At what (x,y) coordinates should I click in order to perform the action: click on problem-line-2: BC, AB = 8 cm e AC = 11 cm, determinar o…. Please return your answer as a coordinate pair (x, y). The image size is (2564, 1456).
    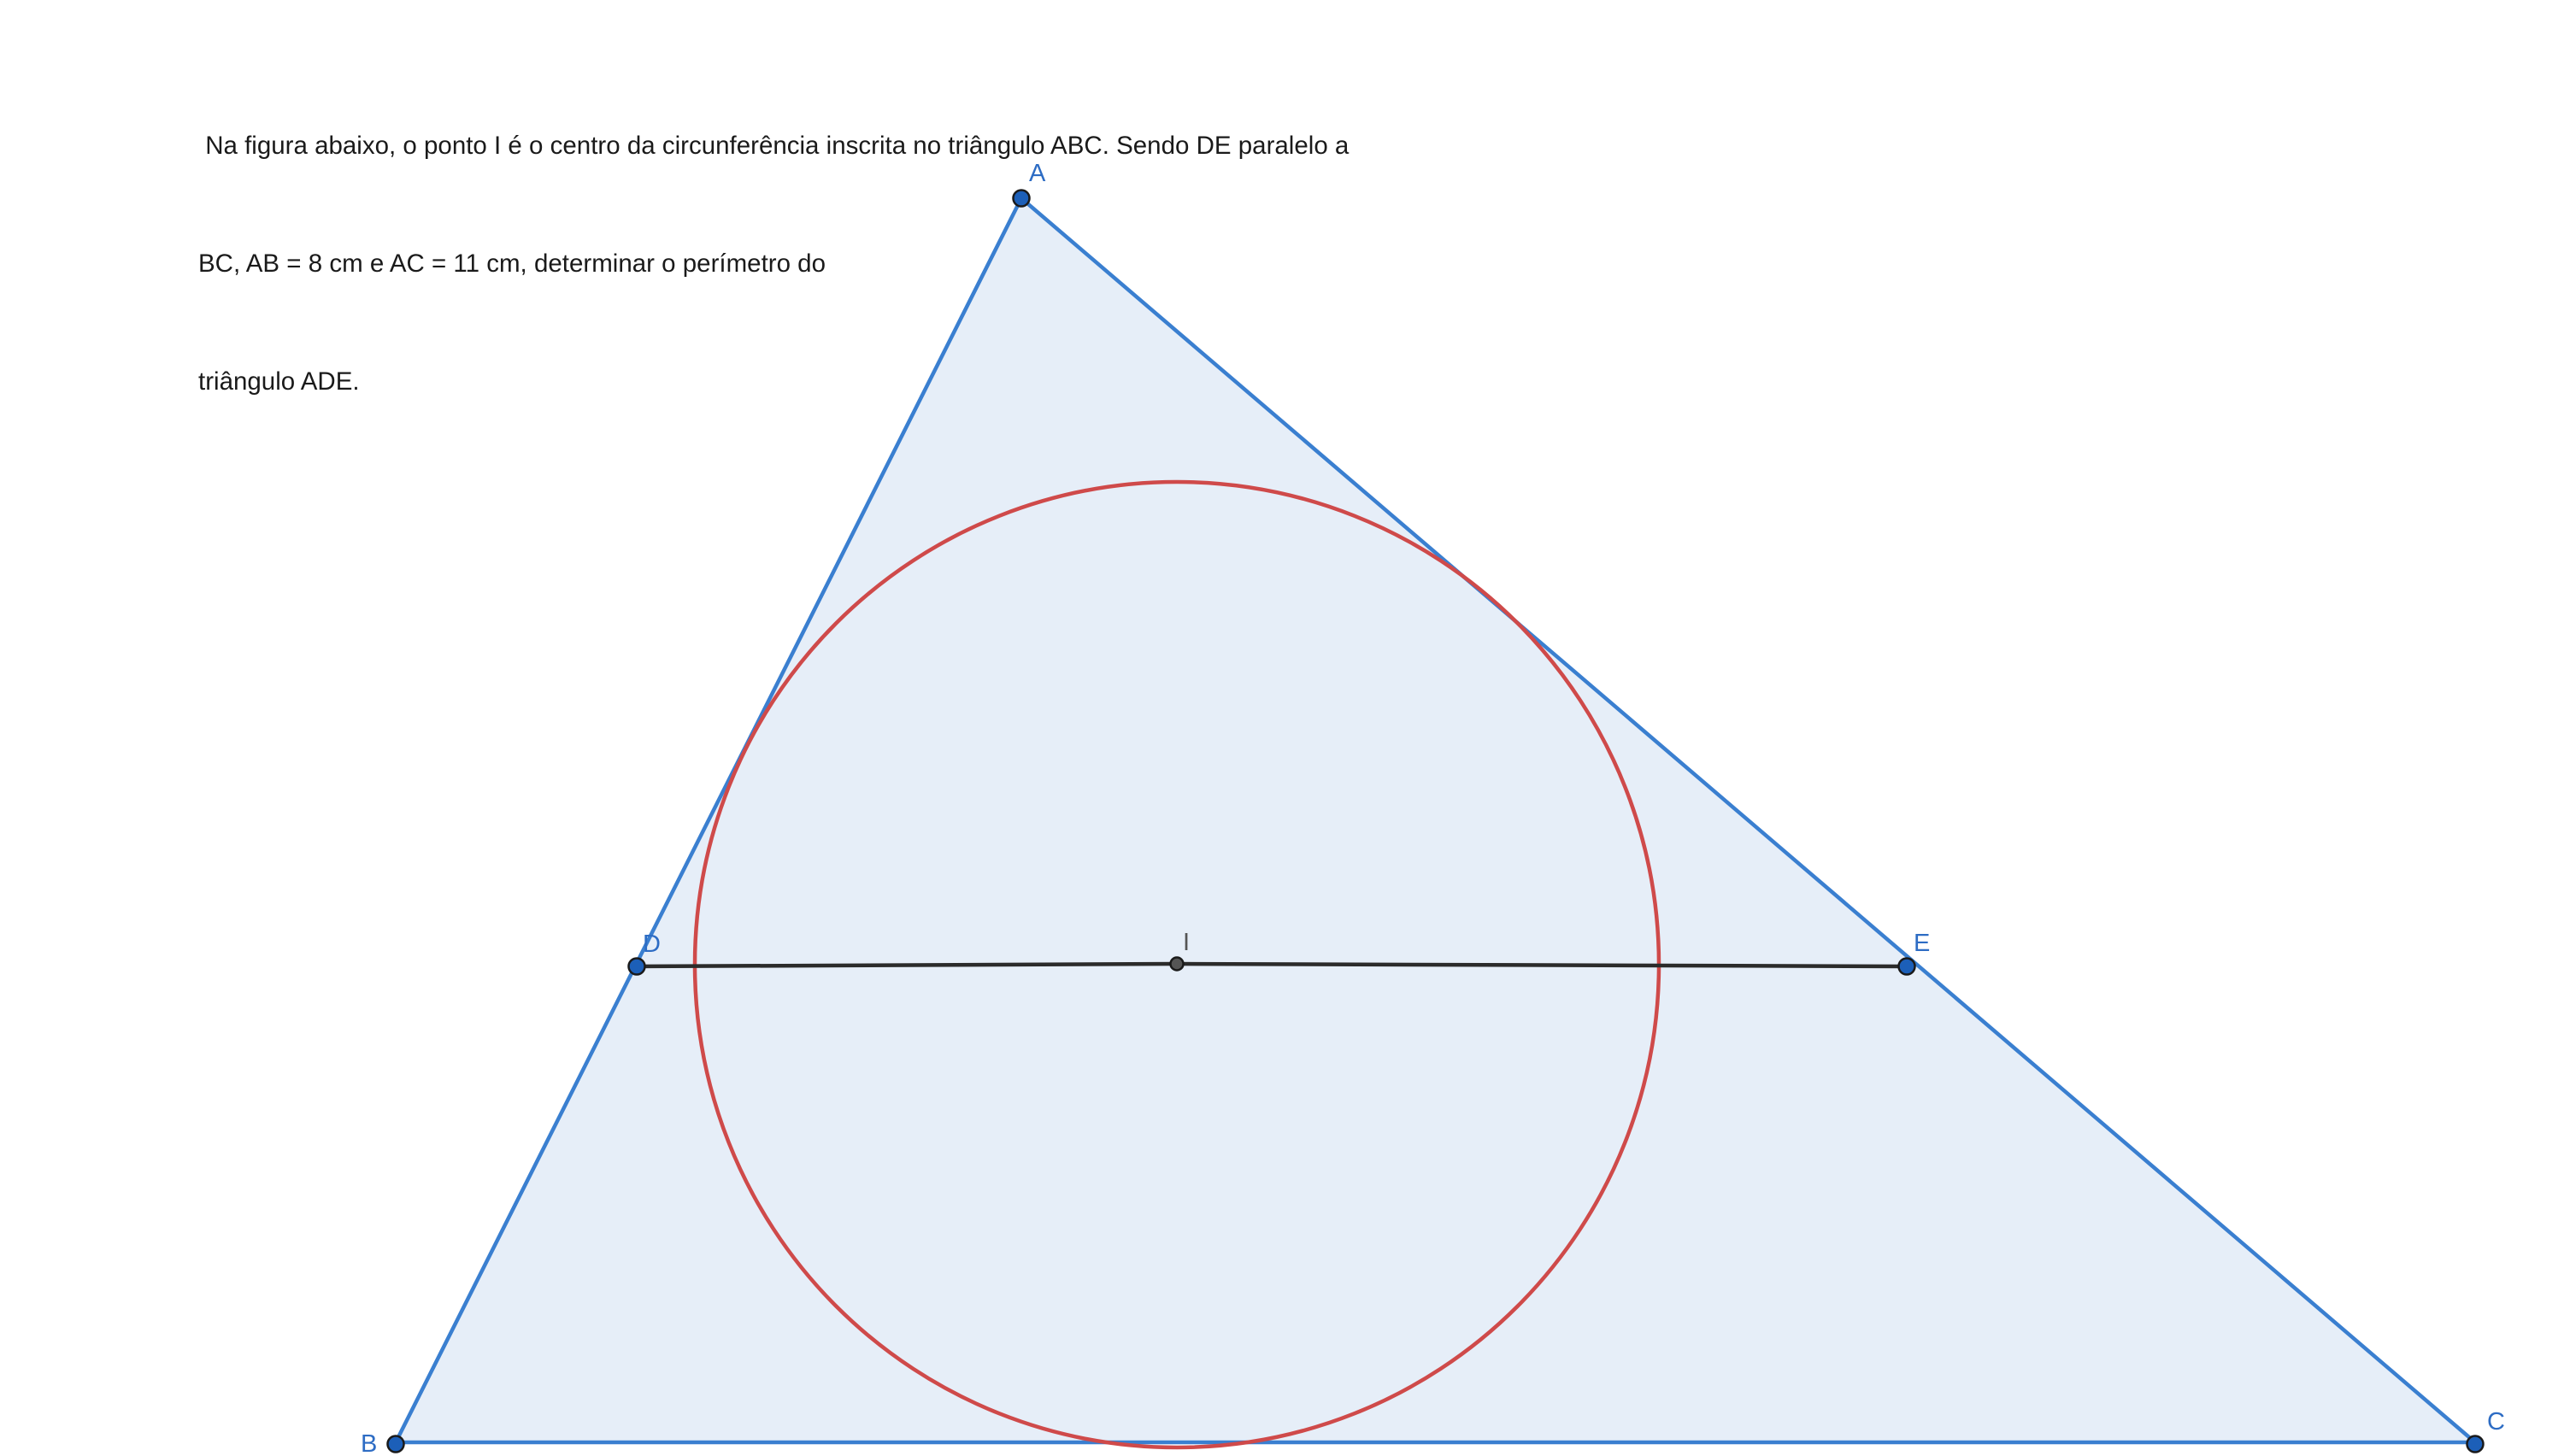
    Looking at the image, I should click on (512, 264).